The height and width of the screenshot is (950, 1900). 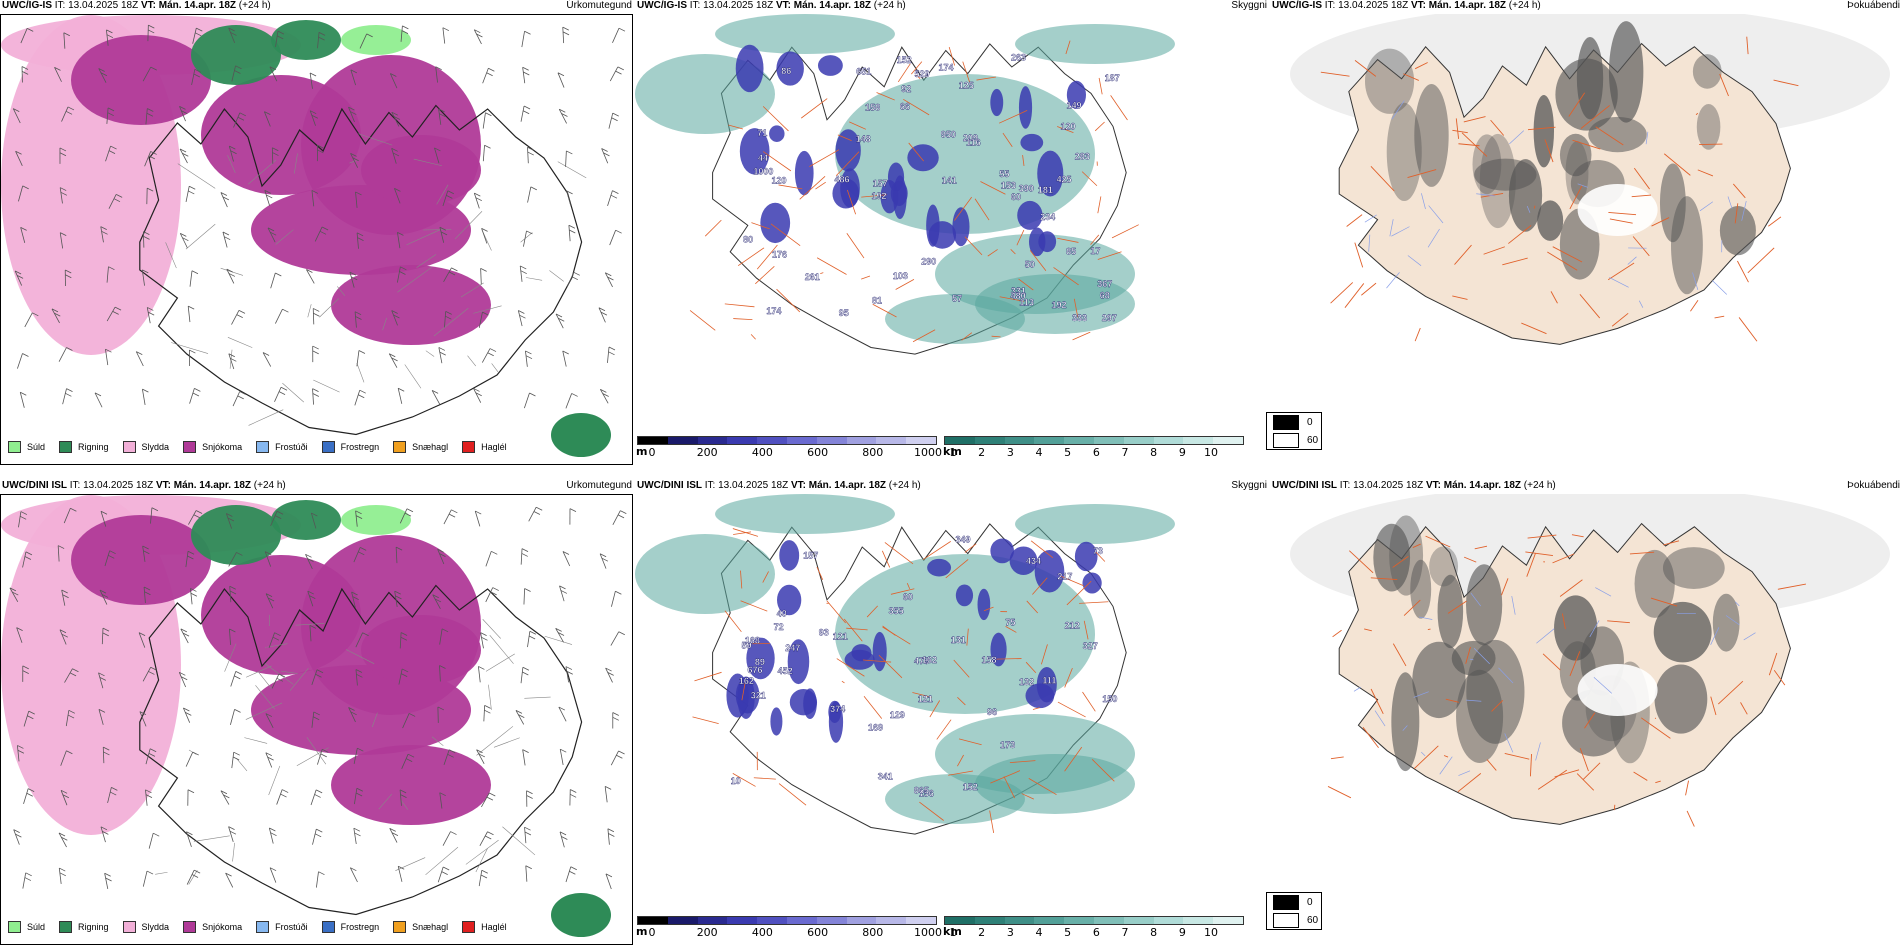 I want to click on colorbar-ticks: 0 200 400 600 800 1000, so click(x=790, y=932).